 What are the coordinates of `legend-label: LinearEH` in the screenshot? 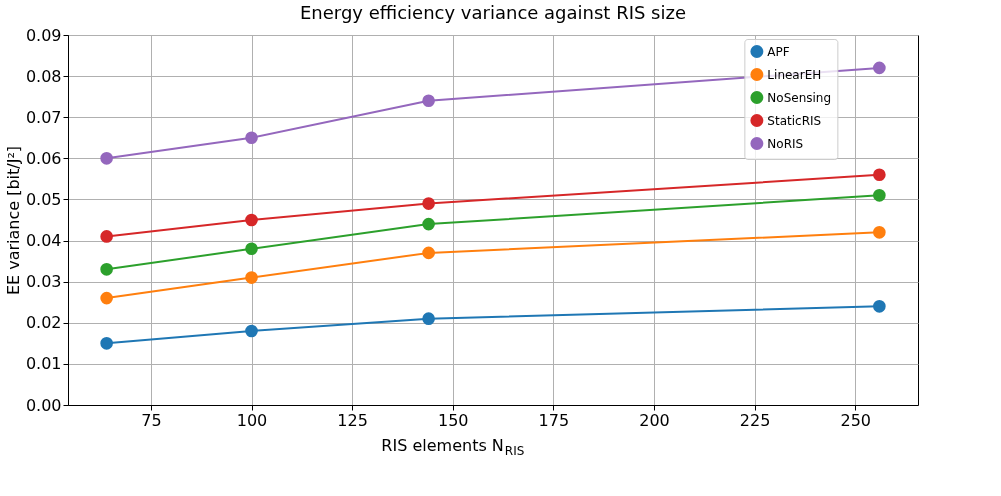 It's located at (794, 74).